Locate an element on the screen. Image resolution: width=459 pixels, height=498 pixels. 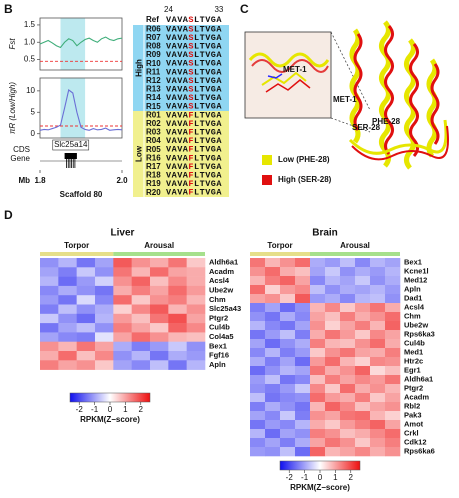
gene-label: Acsl4 is located at coordinates (219, 280).